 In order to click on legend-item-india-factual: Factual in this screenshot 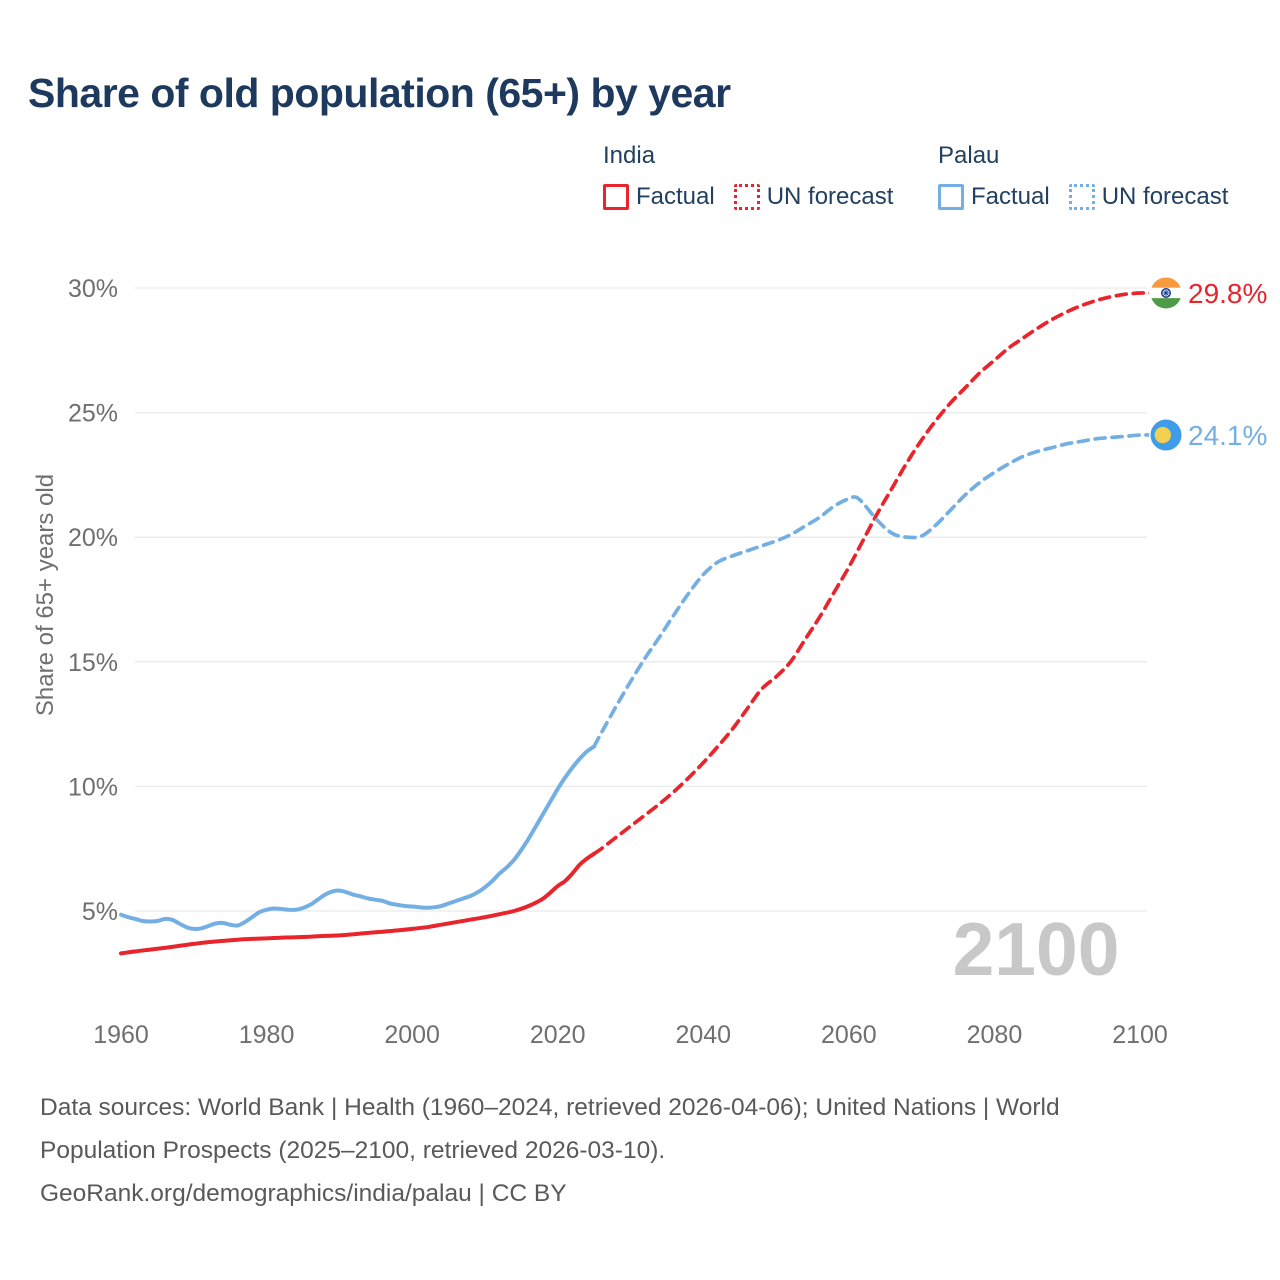, I will do `click(659, 197)`.